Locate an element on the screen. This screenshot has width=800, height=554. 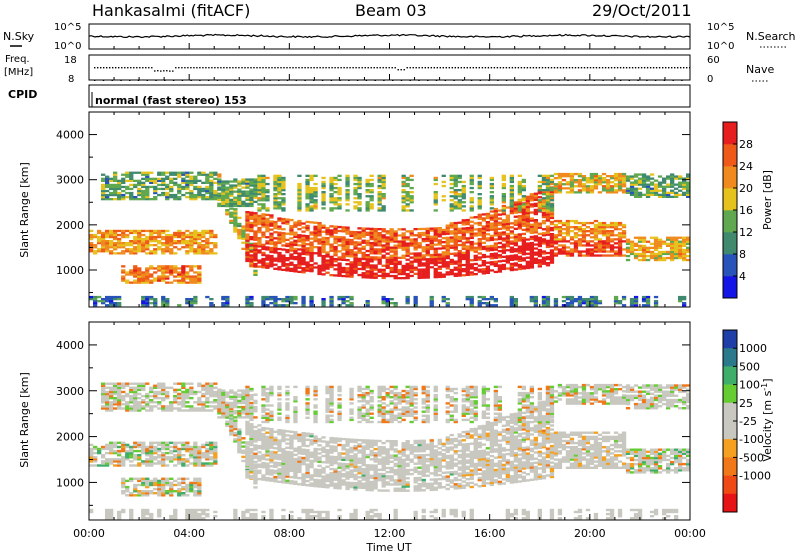
freq-dots is located at coordinates (392, 74).